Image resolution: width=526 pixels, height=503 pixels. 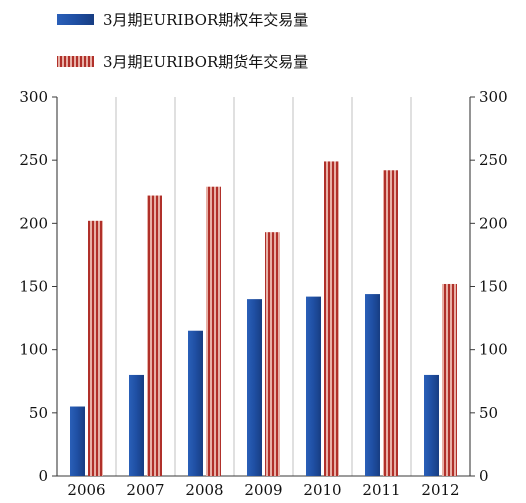 I want to click on x-tick-label: 2010, so click(x=322, y=490).